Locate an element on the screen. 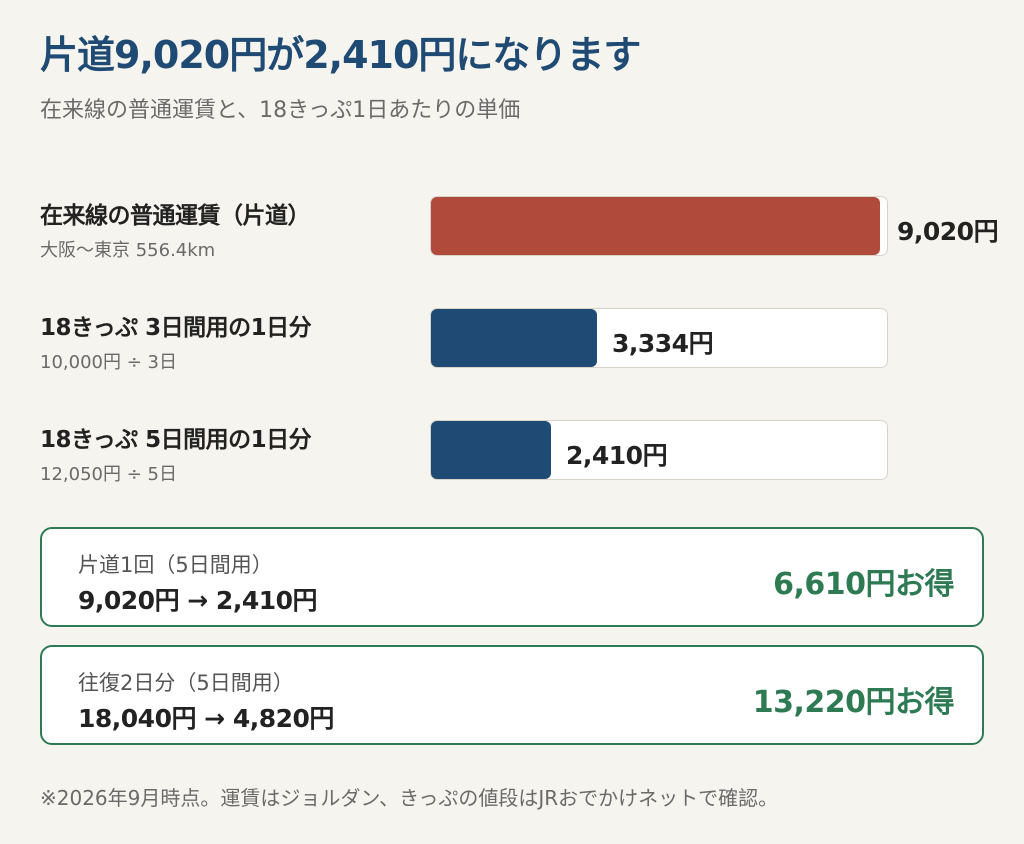 This screenshot has width=1024, height=844. savings-result: 13,220円お得 is located at coordinates (853, 702).